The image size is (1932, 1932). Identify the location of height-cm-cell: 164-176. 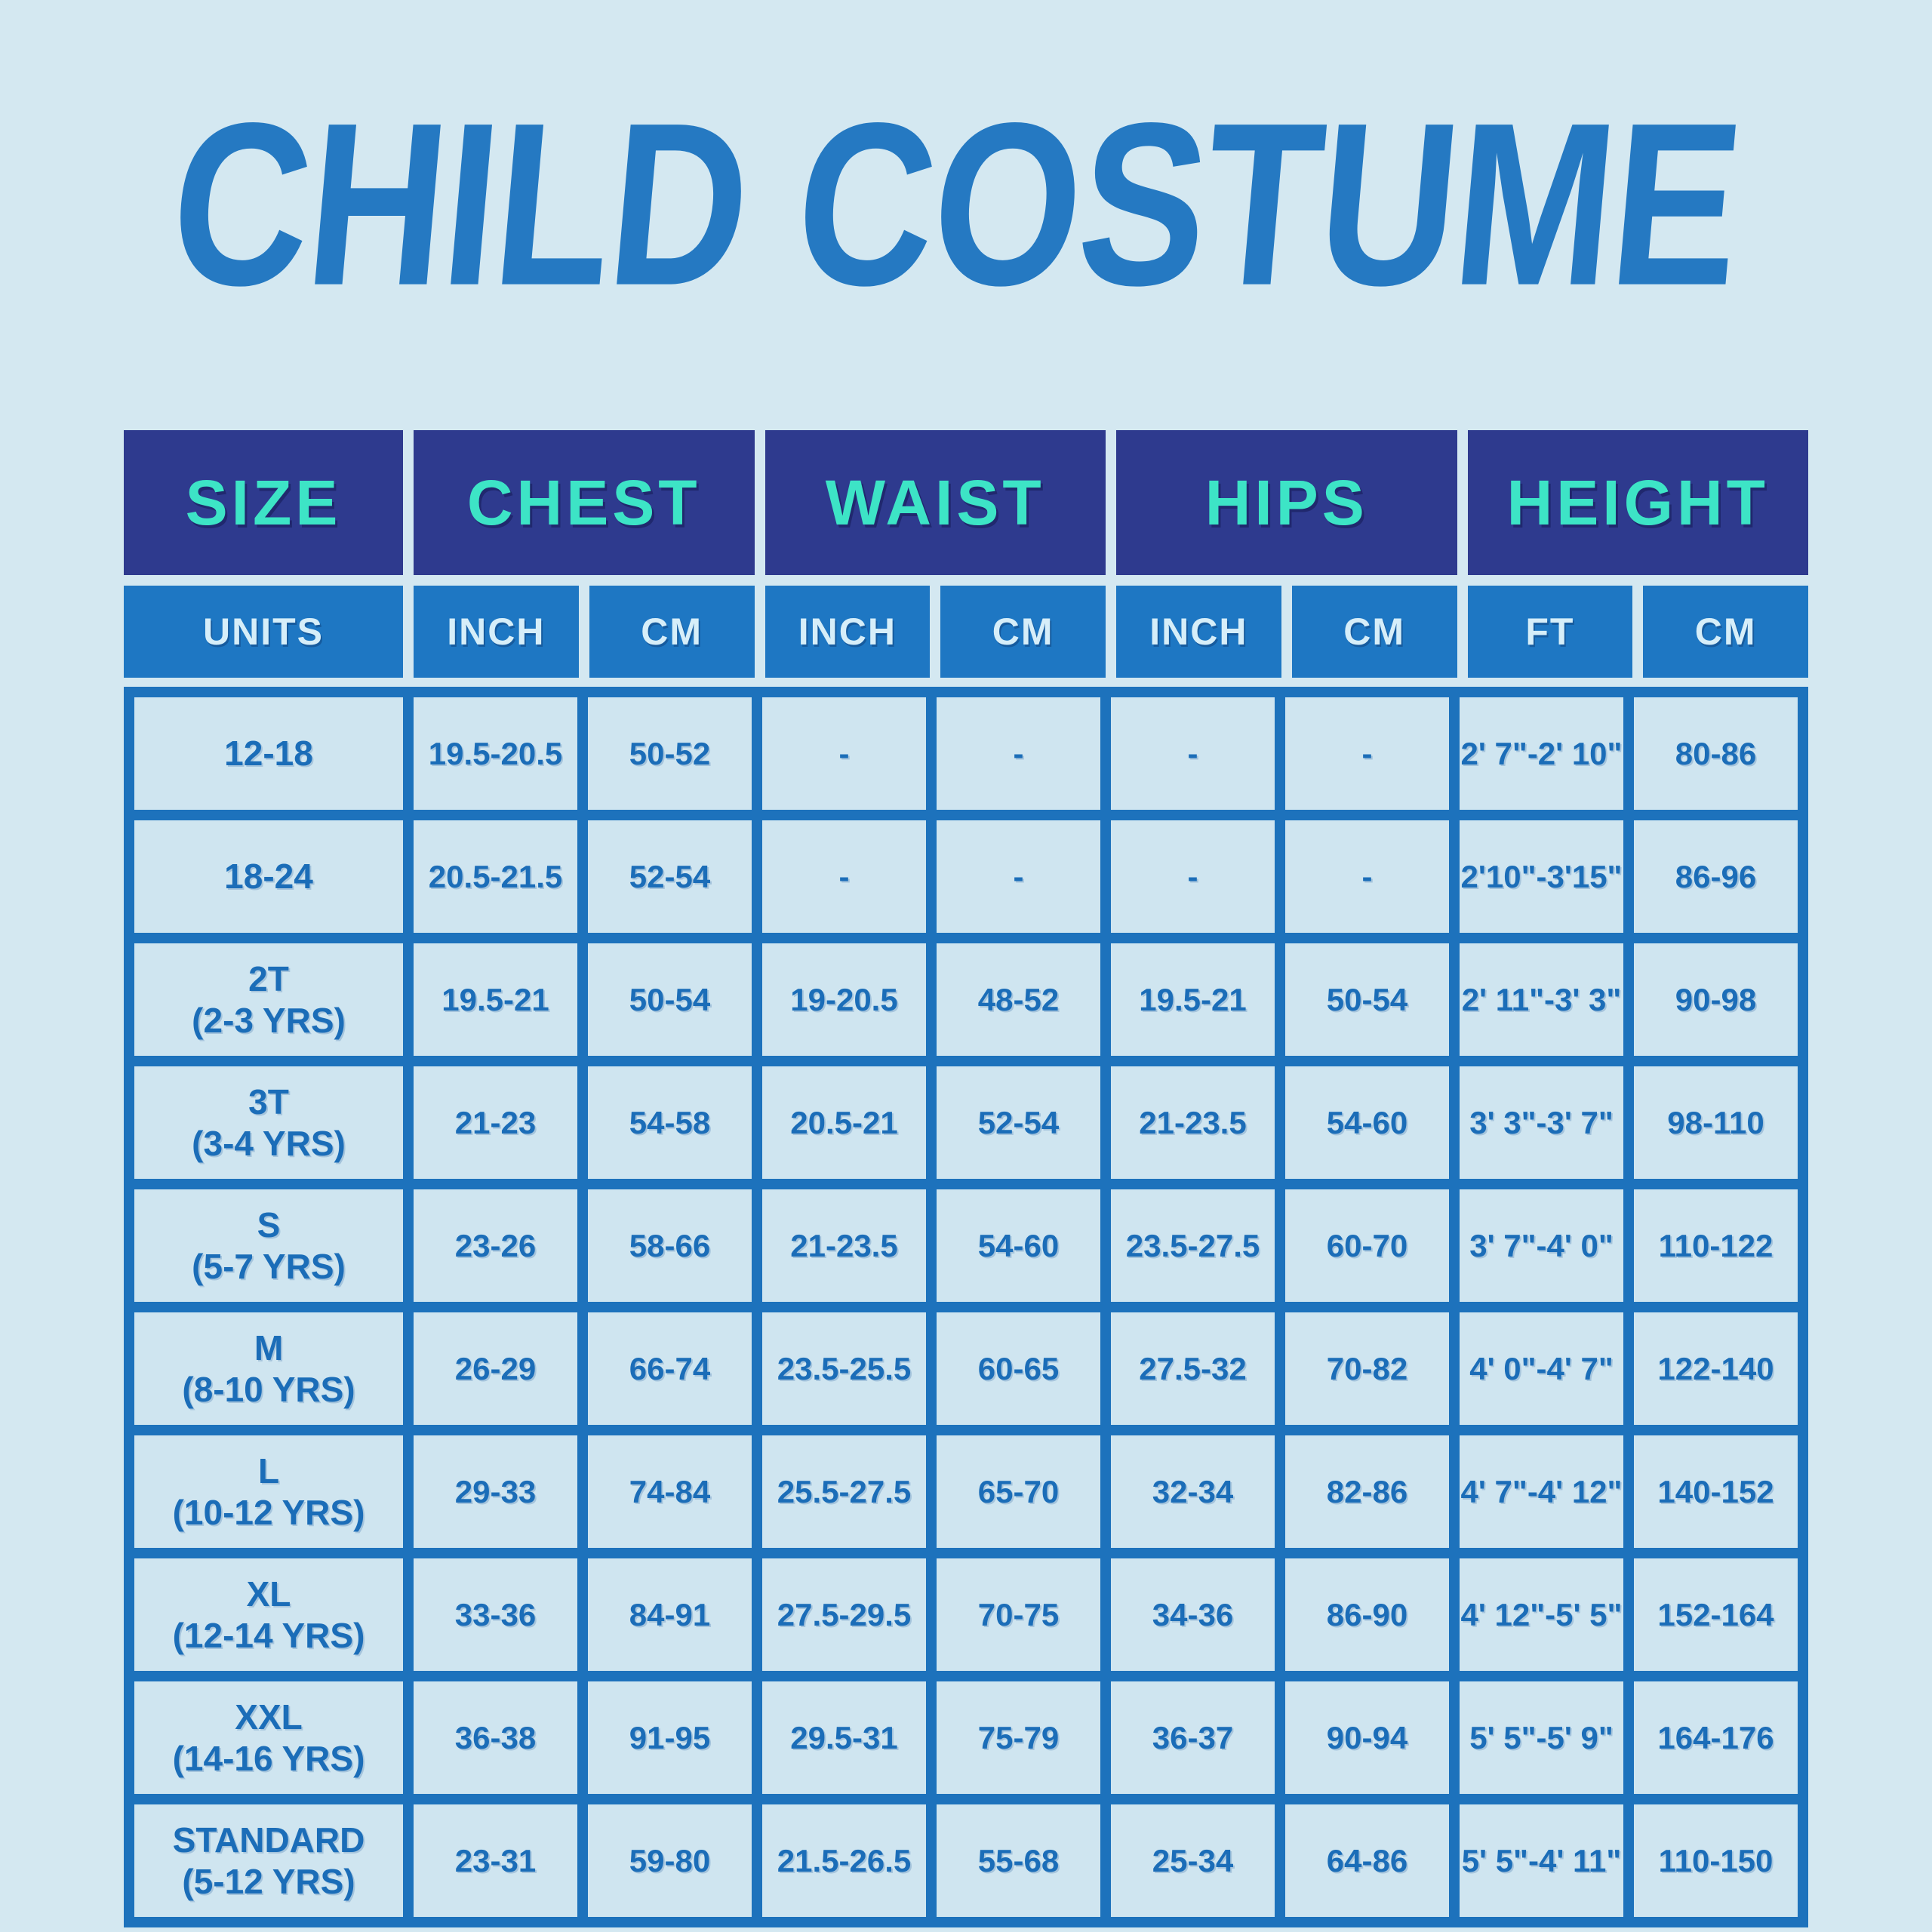
(1716, 1737).